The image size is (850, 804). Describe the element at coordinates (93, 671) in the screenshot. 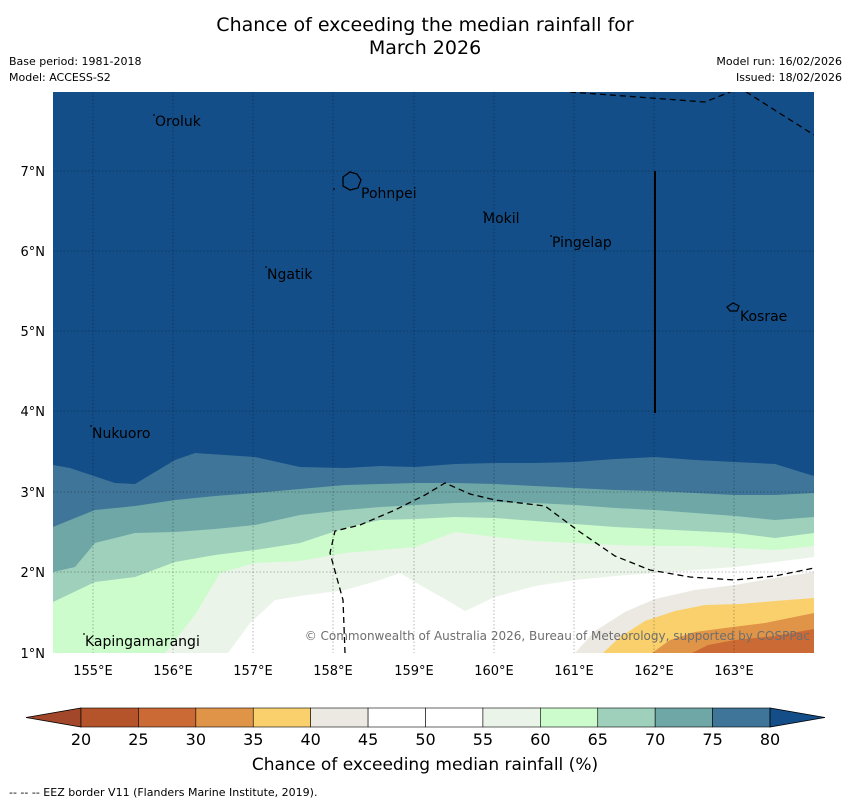

I see `lon-tick-155: 155°E` at that location.